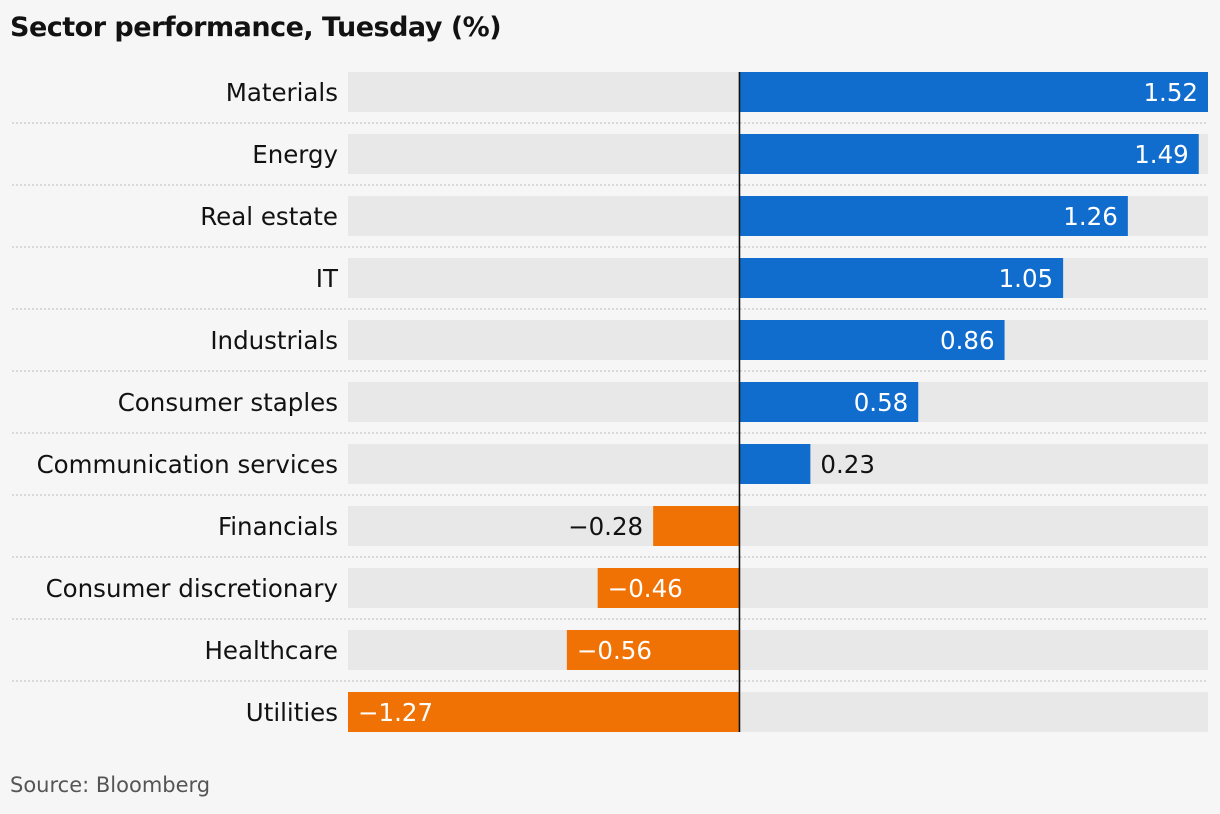  I want to click on category-label-energy: Energy, so click(295, 154).